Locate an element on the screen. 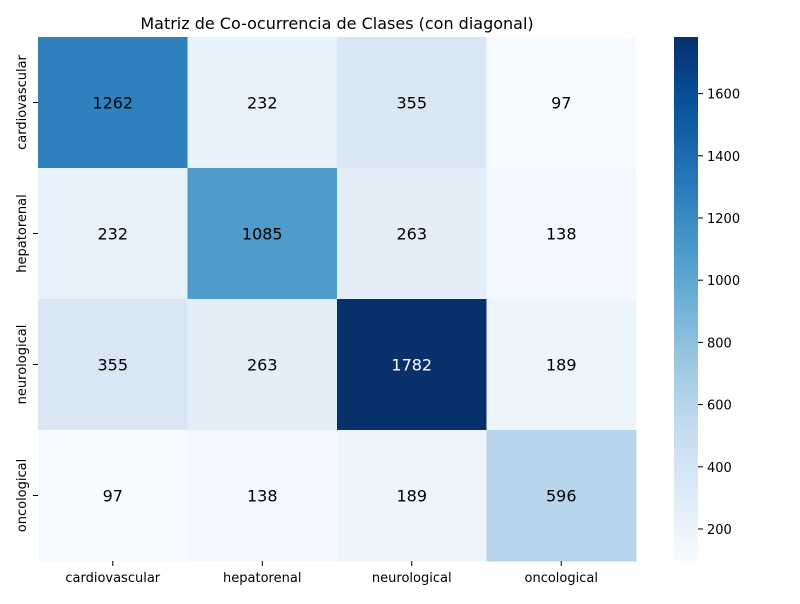 Image resolution: width=800 pixels, height=604 pixels. heatmap-cell-r3-c0 is located at coordinates (113, 496).